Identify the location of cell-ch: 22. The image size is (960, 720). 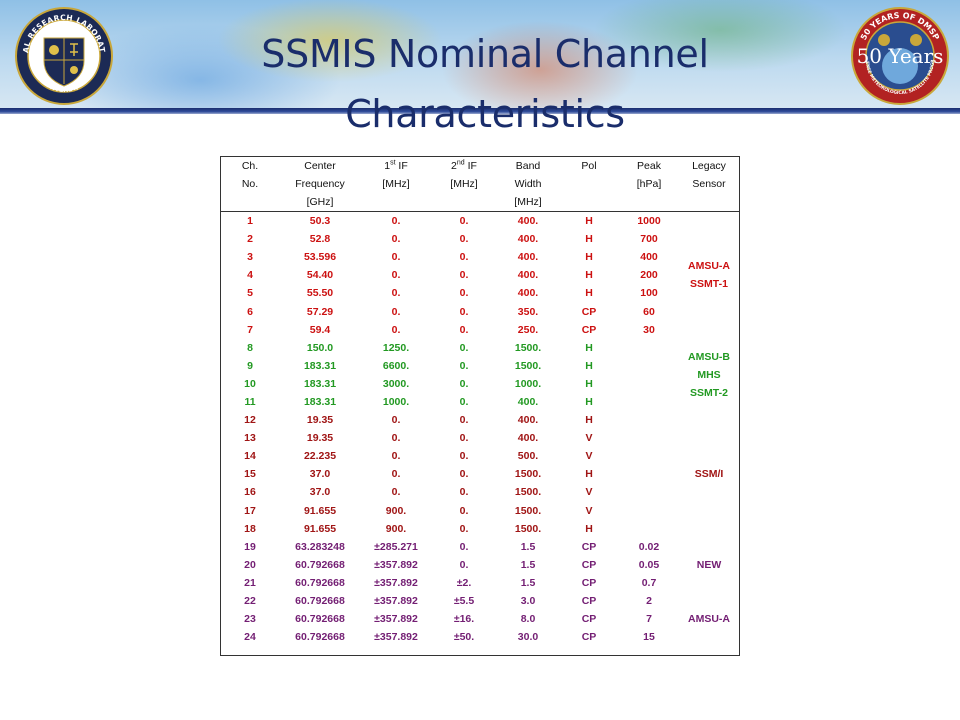
(250, 601).